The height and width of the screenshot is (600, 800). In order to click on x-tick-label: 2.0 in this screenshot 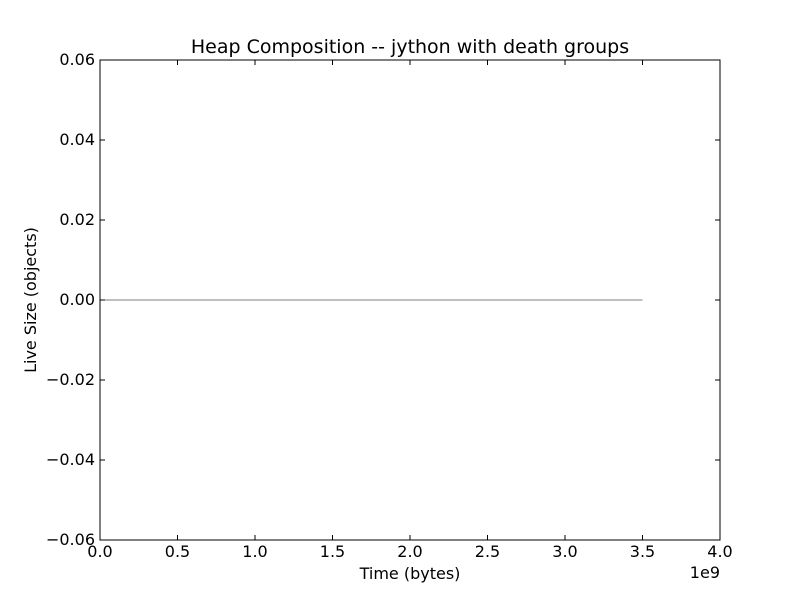, I will do `click(409, 551)`.